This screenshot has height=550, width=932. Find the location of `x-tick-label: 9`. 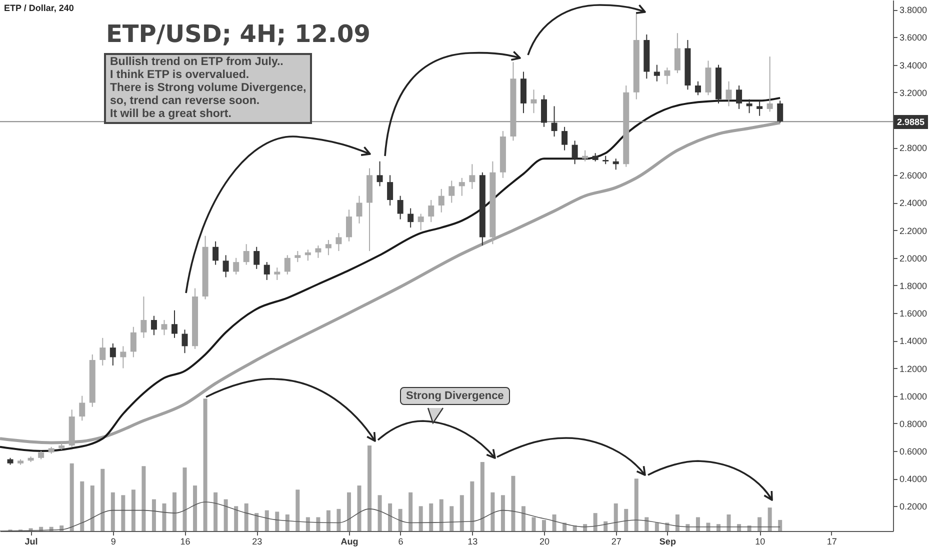

x-tick-label: 9 is located at coordinates (113, 541).